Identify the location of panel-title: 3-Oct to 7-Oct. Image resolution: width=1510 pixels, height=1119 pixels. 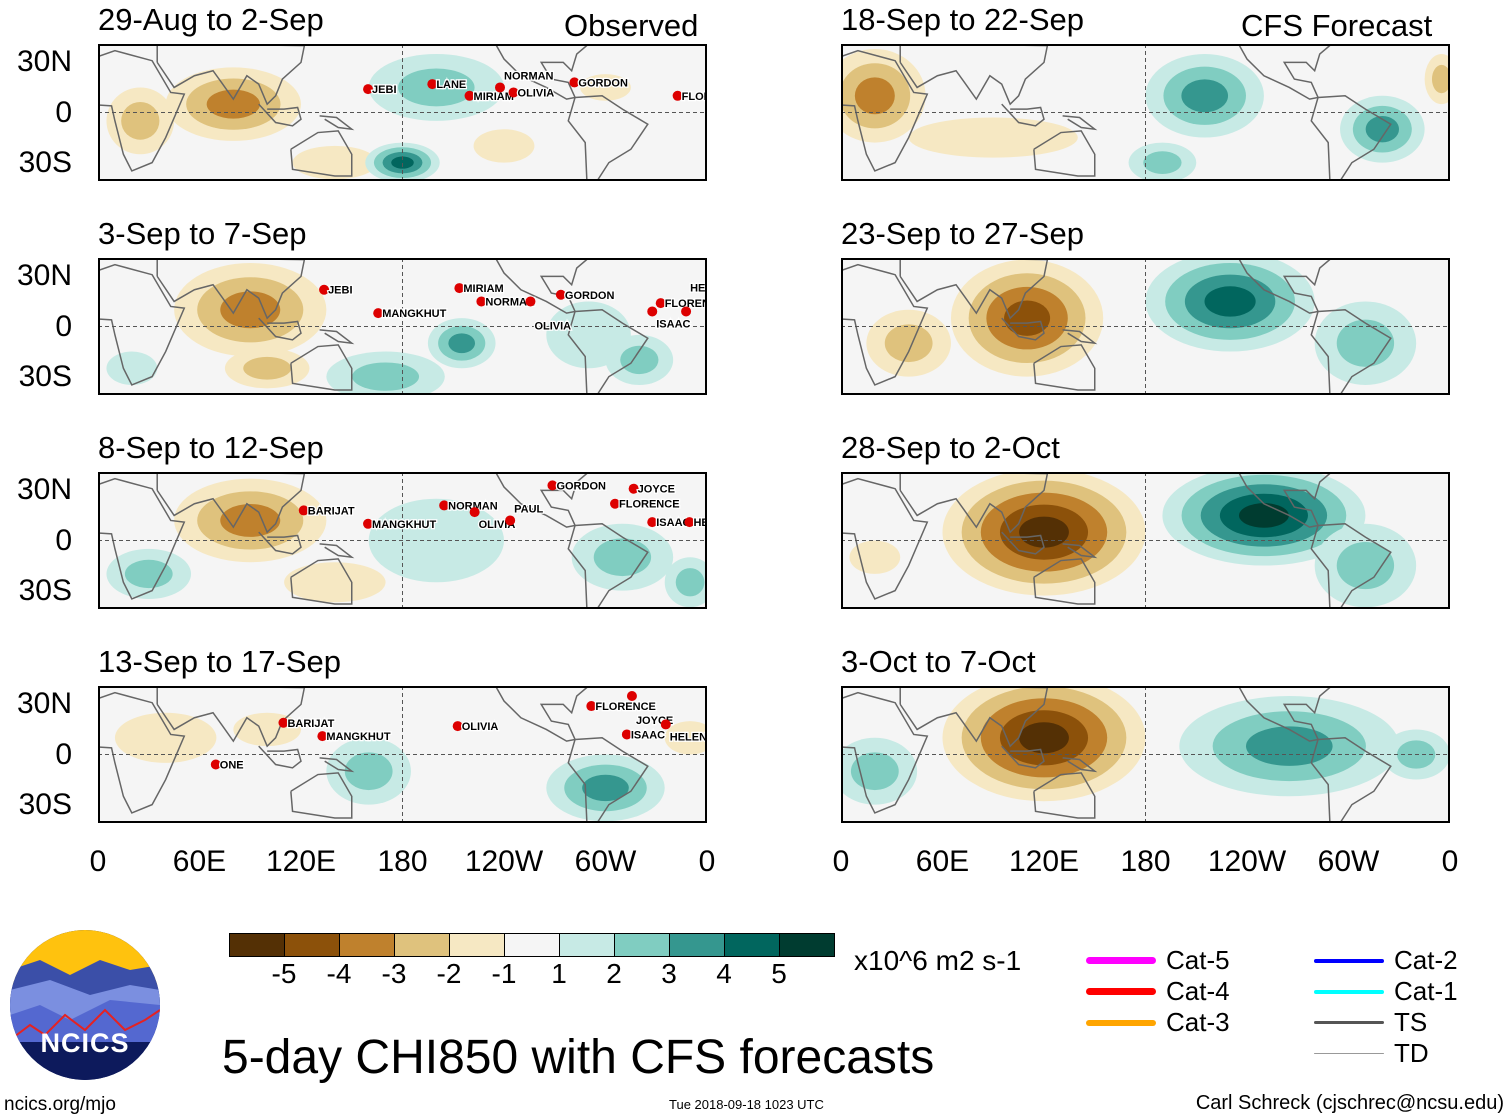
(938, 661).